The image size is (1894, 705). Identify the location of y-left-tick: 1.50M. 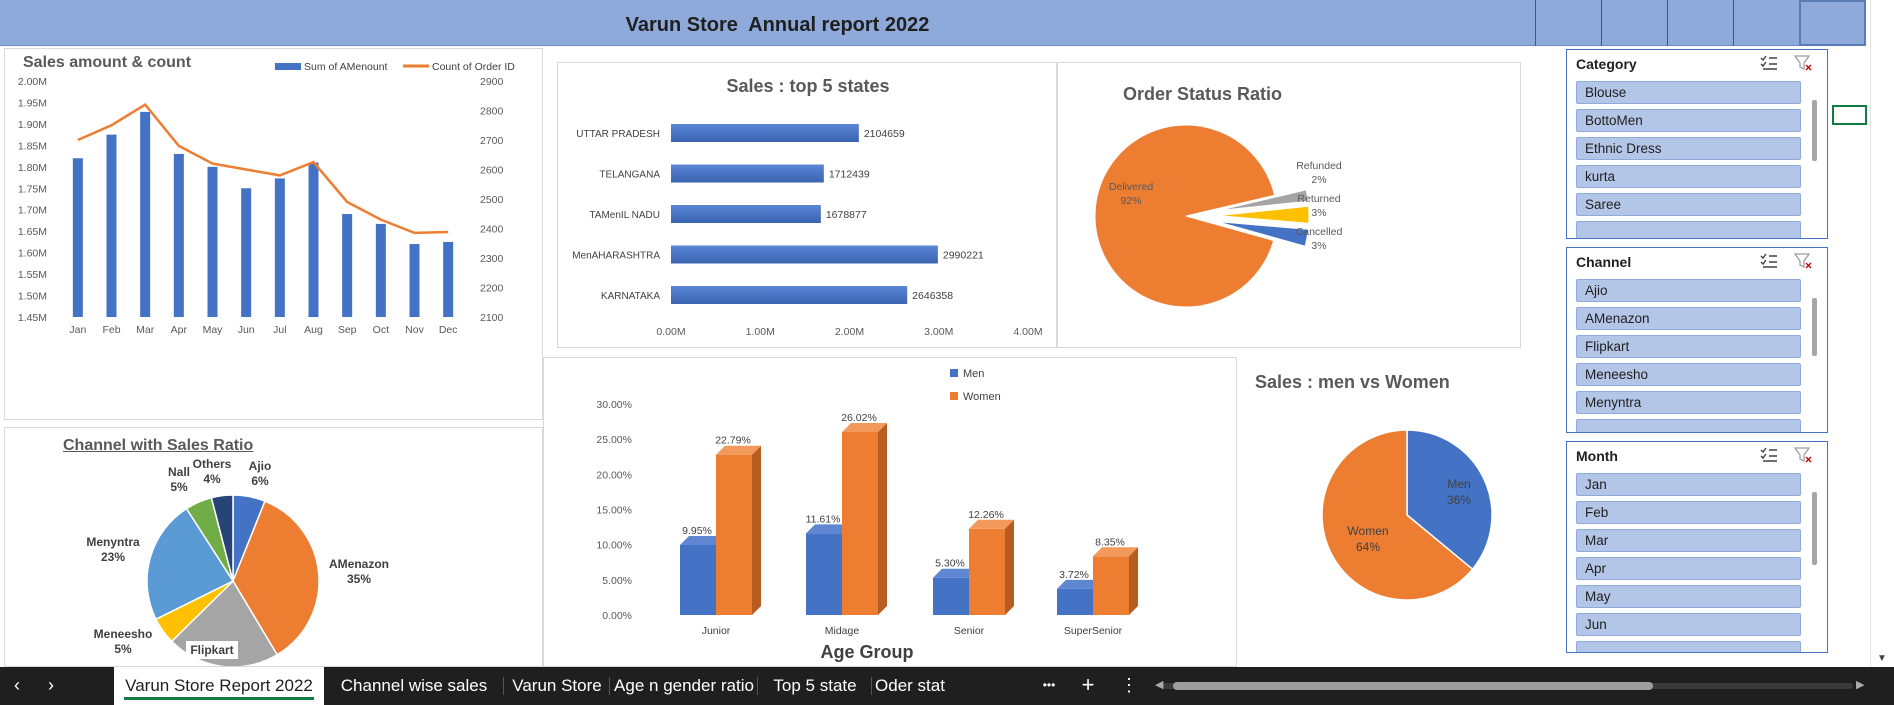
(32, 297).